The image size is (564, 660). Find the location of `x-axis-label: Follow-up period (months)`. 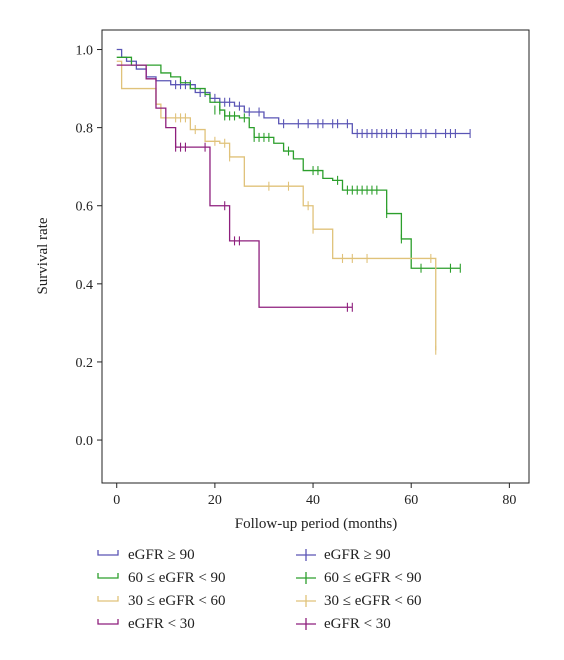

x-axis-label: Follow-up period (months) is located at coordinates (316, 524).